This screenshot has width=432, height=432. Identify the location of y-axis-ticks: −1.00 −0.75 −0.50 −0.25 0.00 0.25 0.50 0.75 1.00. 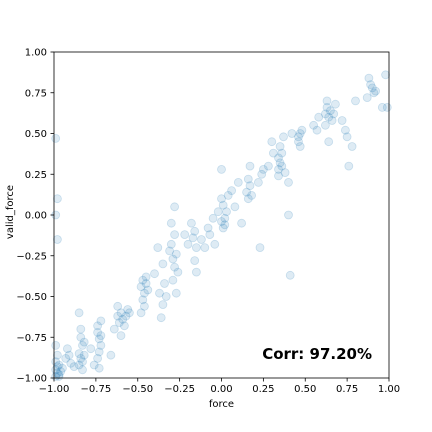
(35, 216).